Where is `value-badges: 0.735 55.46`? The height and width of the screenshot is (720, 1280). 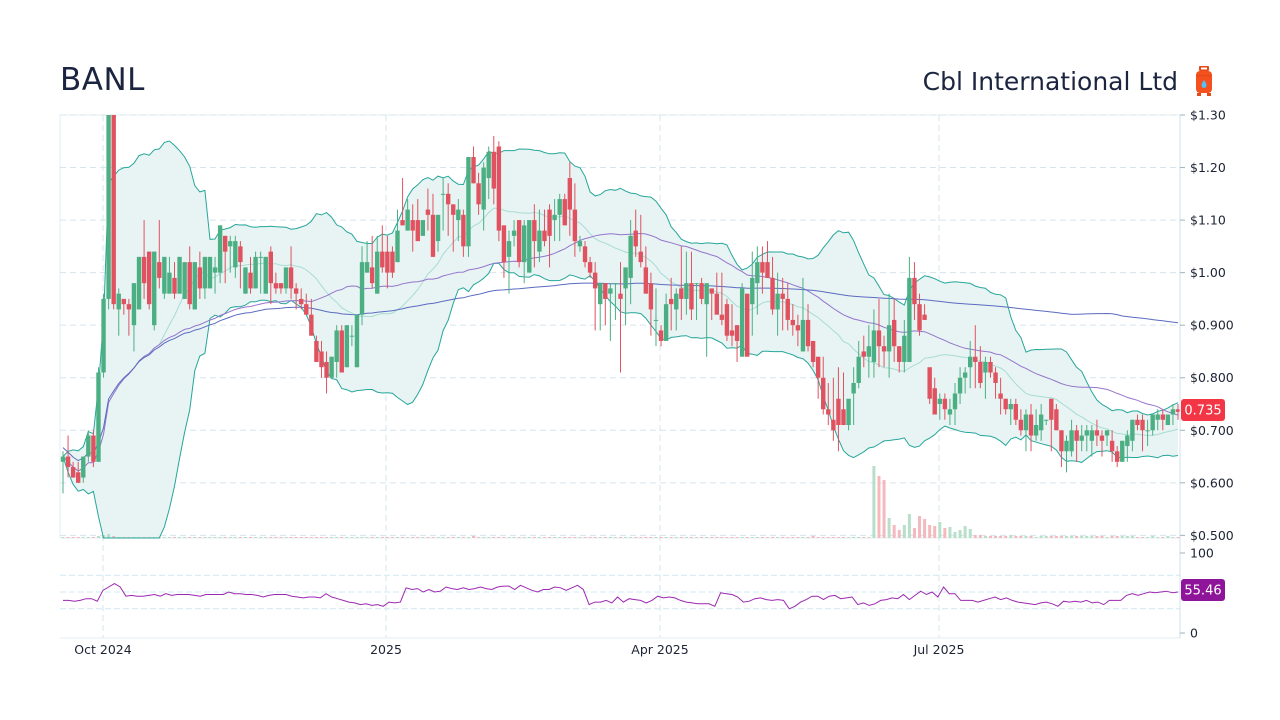
value-badges: 0.735 55.46 is located at coordinates (1203, 500).